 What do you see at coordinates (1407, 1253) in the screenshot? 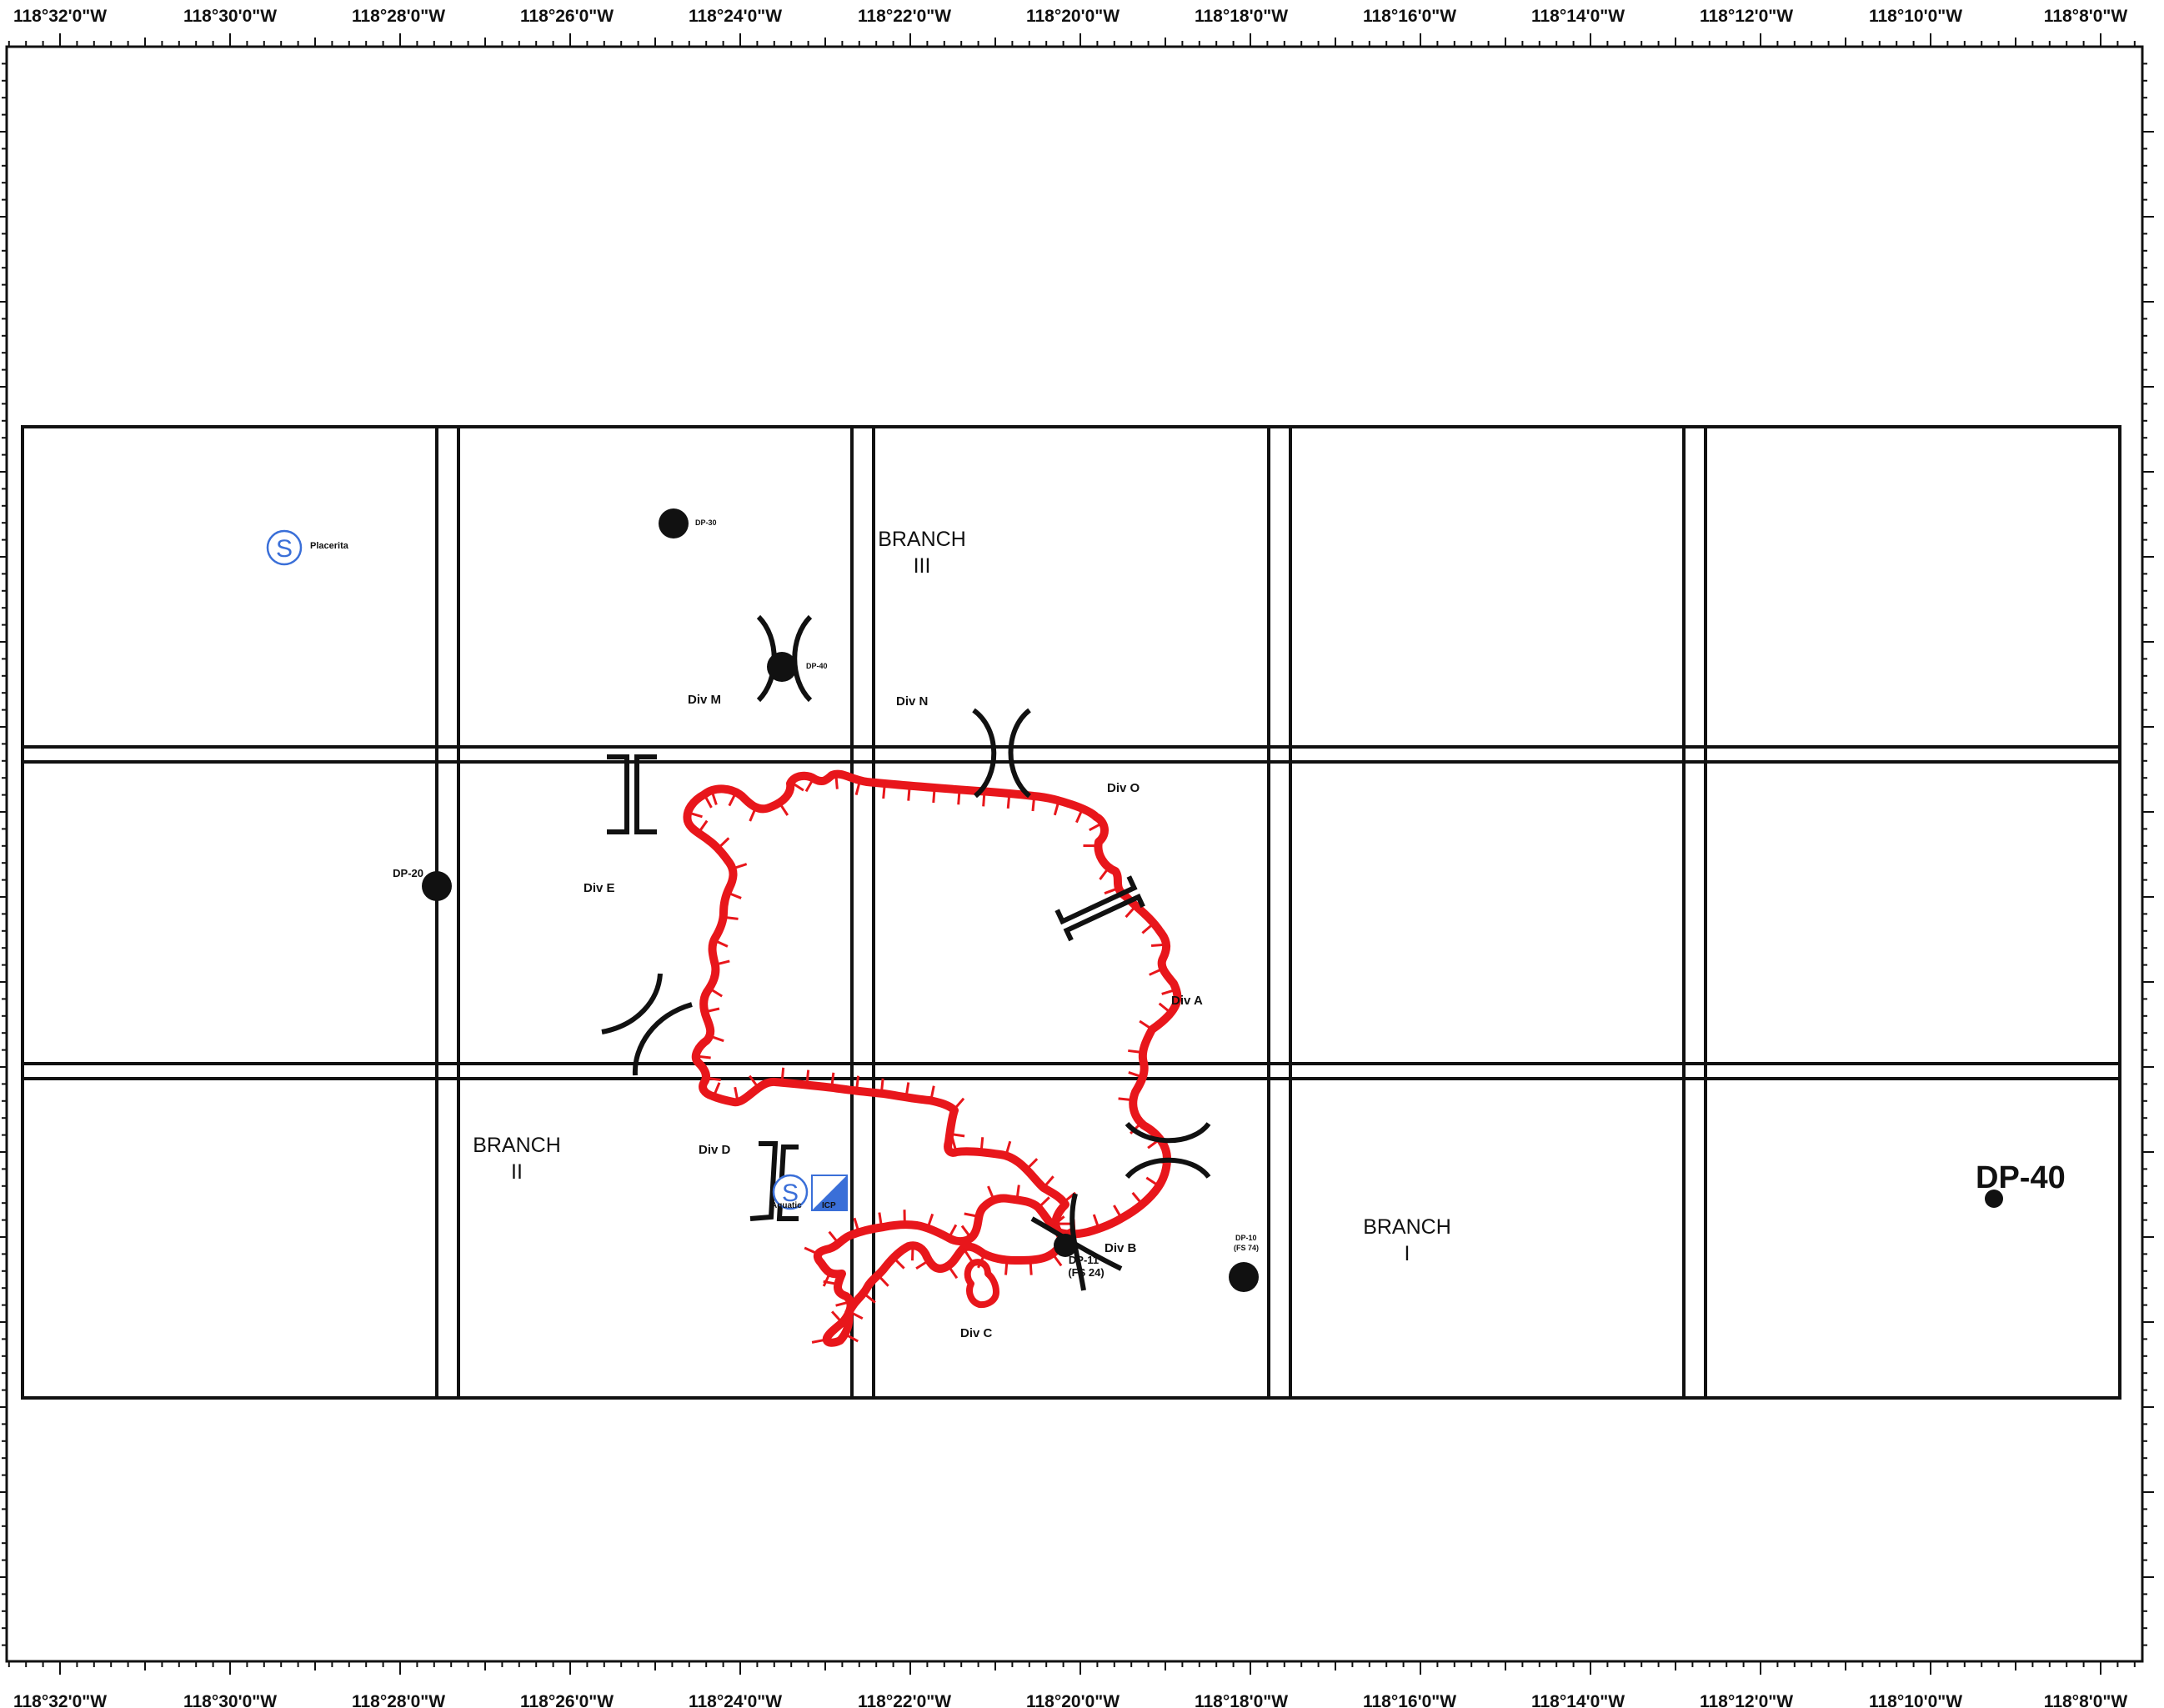
I see `branch-1-numeral: I` at bounding box center [1407, 1253].